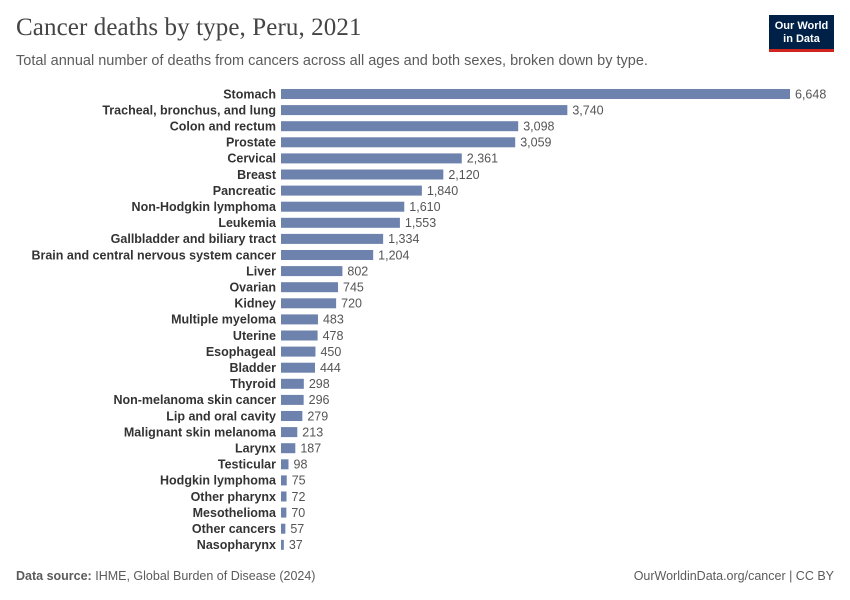 The image size is (850, 600). What do you see at coordinates (733, 576) in the screenshot?
I see `footer-credit-link: OurWorldinData.org/cancer | CC BY` at bounding box center [733, 576].